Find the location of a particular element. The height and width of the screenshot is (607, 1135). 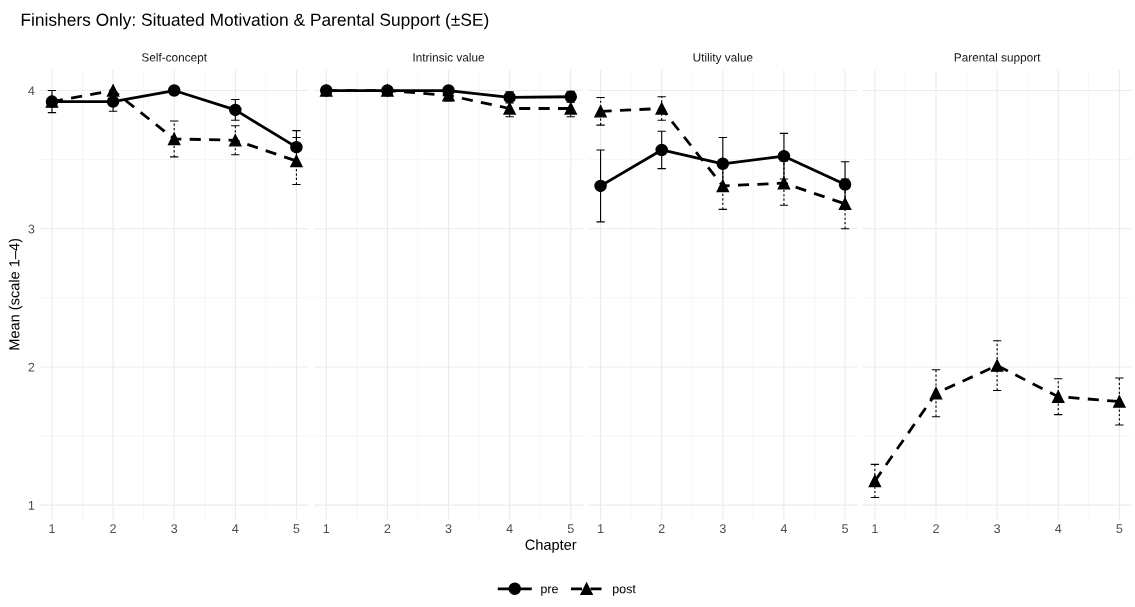

y-tick-label: 3 is located at coordinates (31, 229).